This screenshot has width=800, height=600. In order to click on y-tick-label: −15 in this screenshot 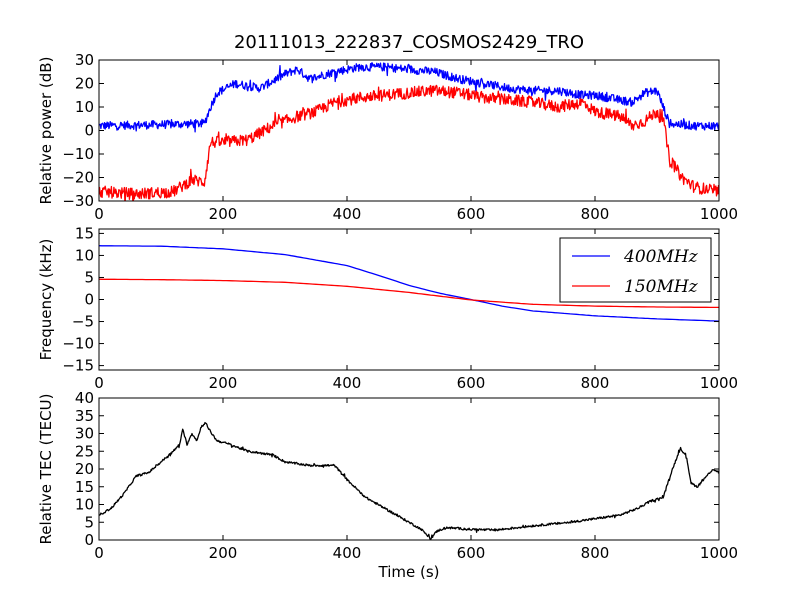, I will do `click(78, 366)`.